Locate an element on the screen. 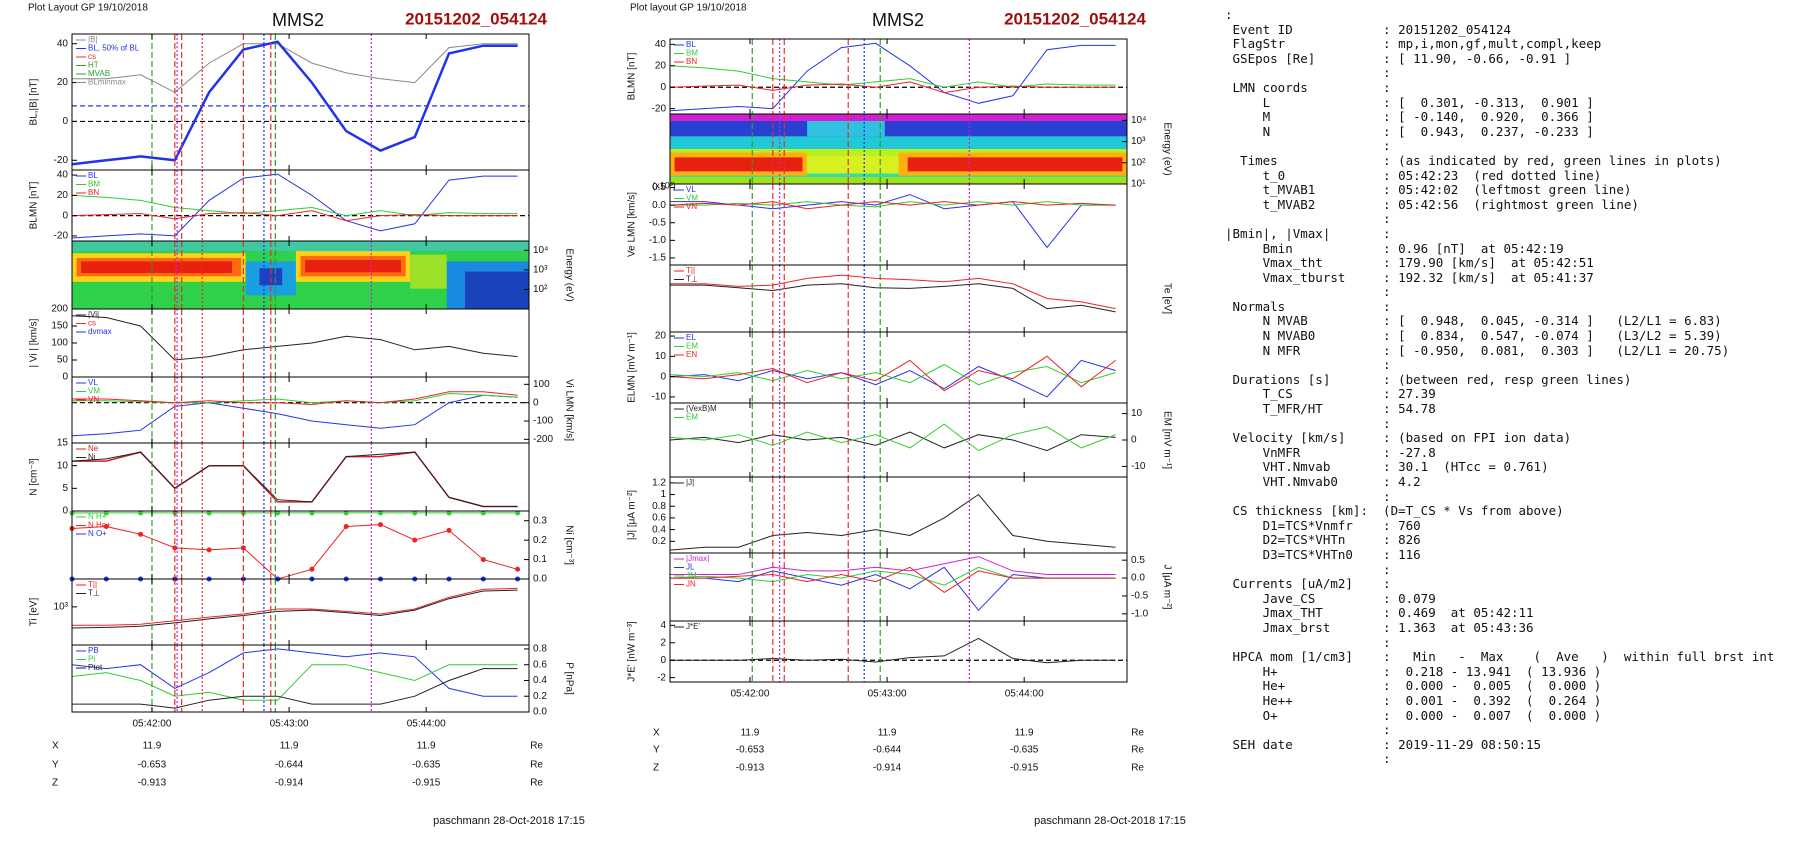 Image resolution: width=1804 pixels, height=841 pixels. info-line: He+ : 0.000 - 0.005 ( 0.000 ) is located at coordinates (1413, 686).